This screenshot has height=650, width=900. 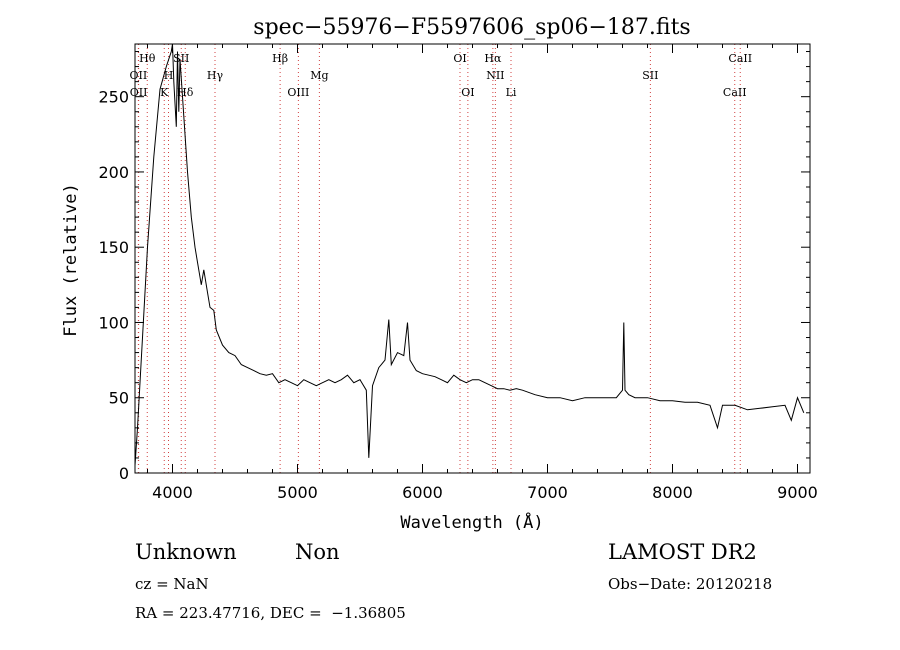 I want to click on spectral-line-label: Li, so click(x=511, y=92).